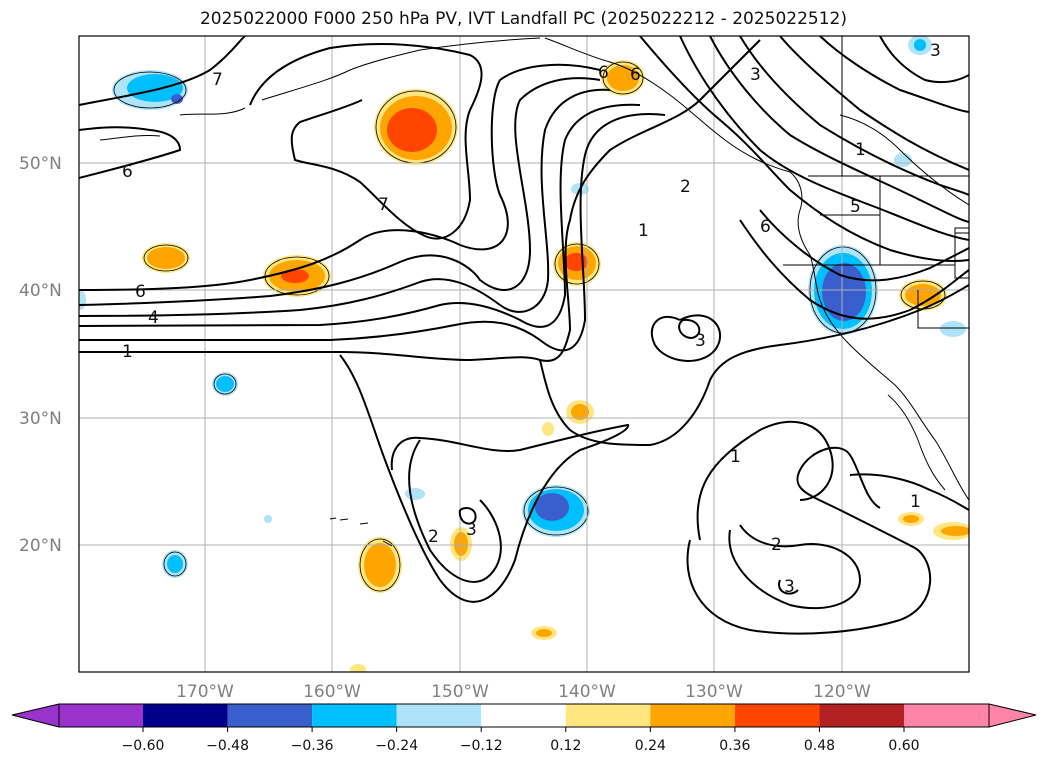 This screenshot has height=765, width=1047. Describe the element at coordinates (35, 715) in the screenshot. I see `colorbar-extend-left` at that location.